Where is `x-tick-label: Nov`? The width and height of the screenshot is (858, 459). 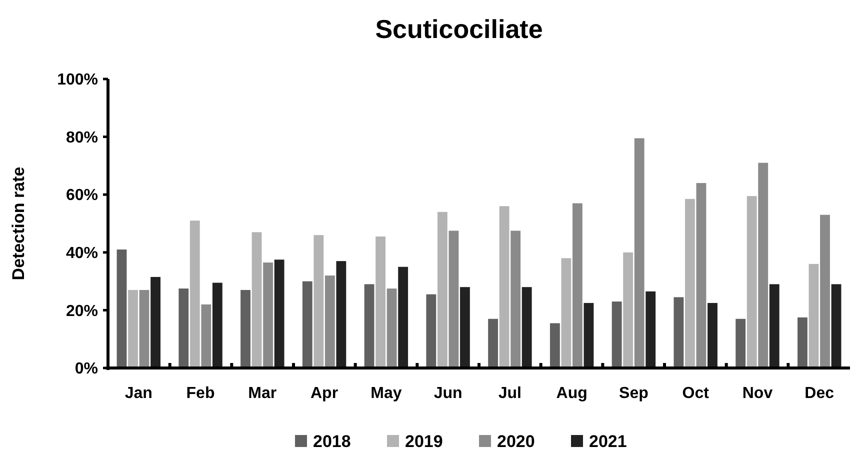 x-tick-label: Nov is located at coordinates (757, 393).